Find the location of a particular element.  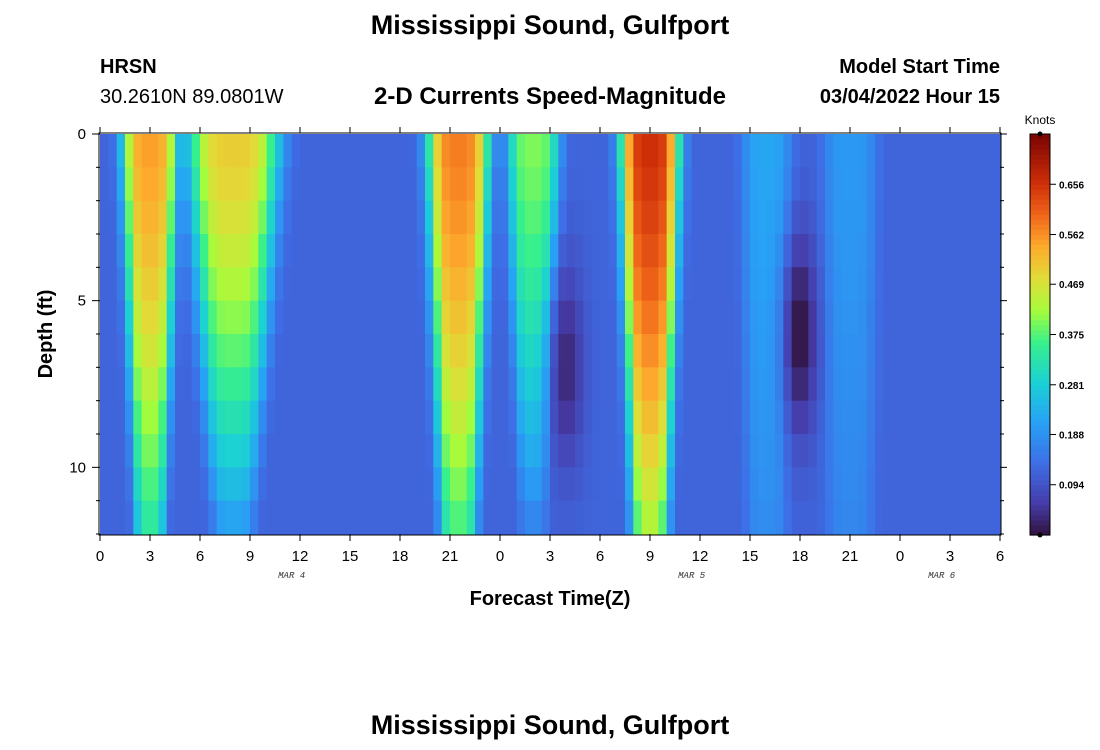

y-tick-label: 0 is located at coordinates (82, 134).